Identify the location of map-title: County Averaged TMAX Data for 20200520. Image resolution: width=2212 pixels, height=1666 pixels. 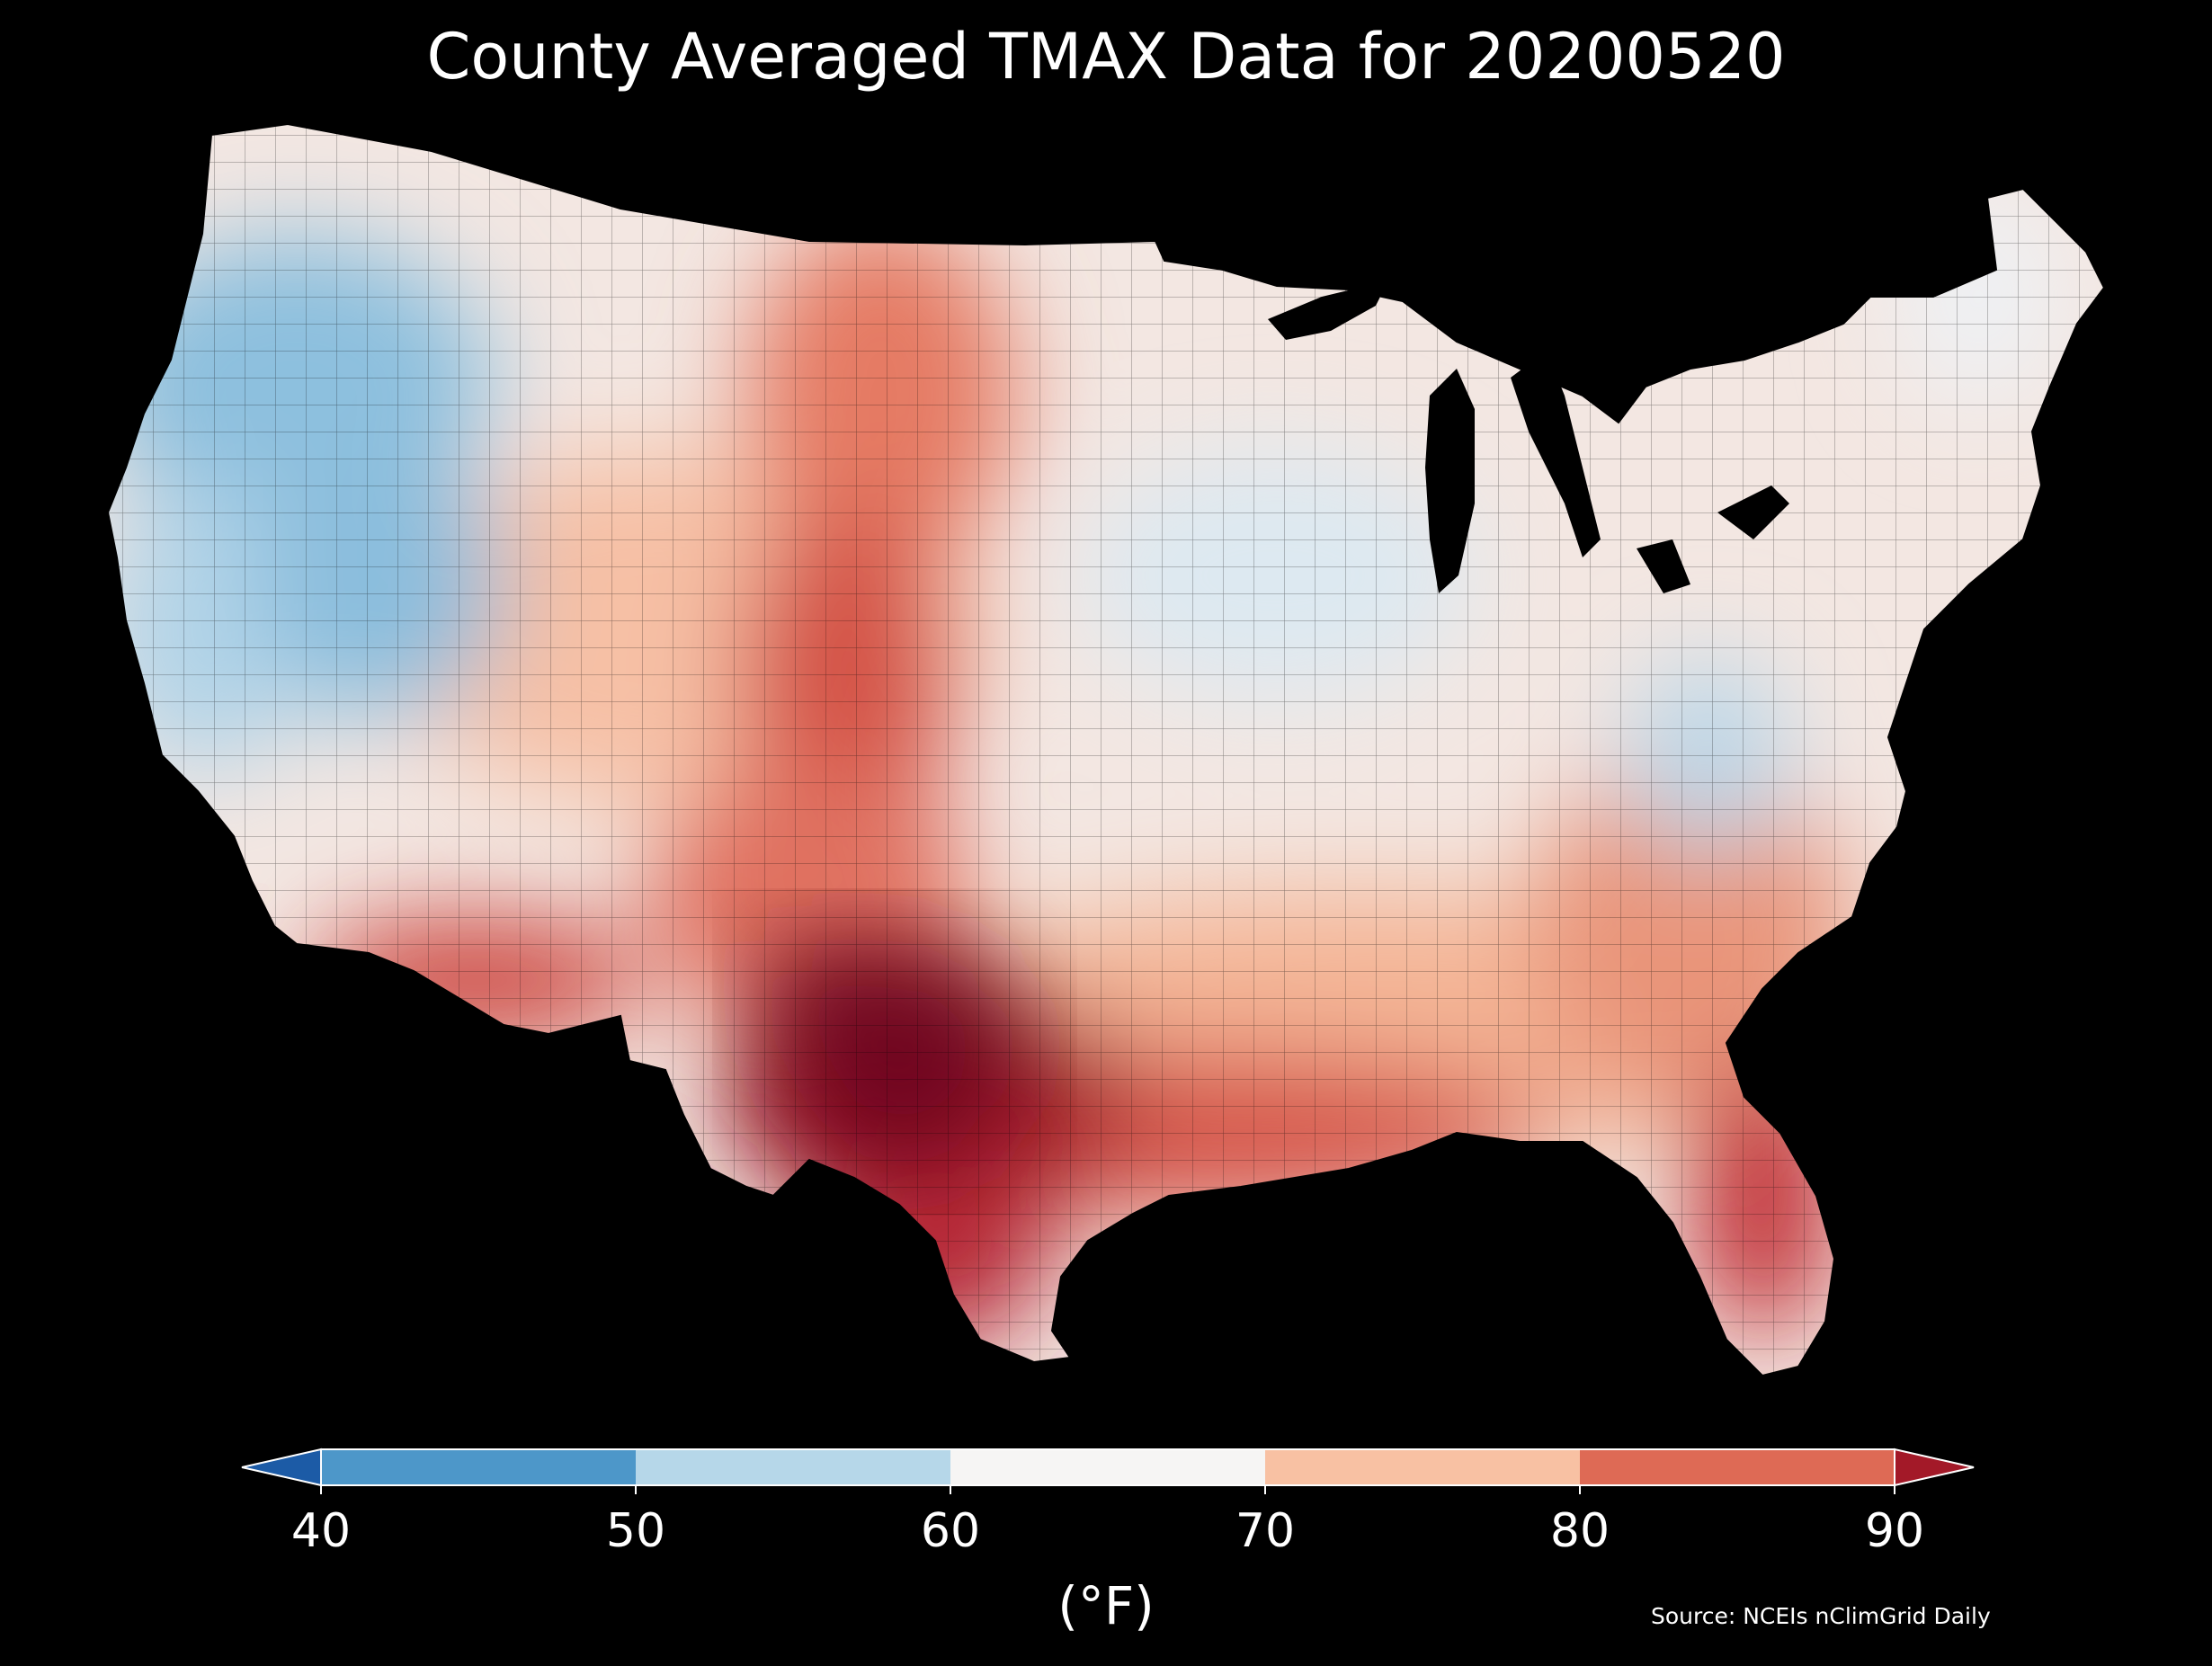
(1106, 57).